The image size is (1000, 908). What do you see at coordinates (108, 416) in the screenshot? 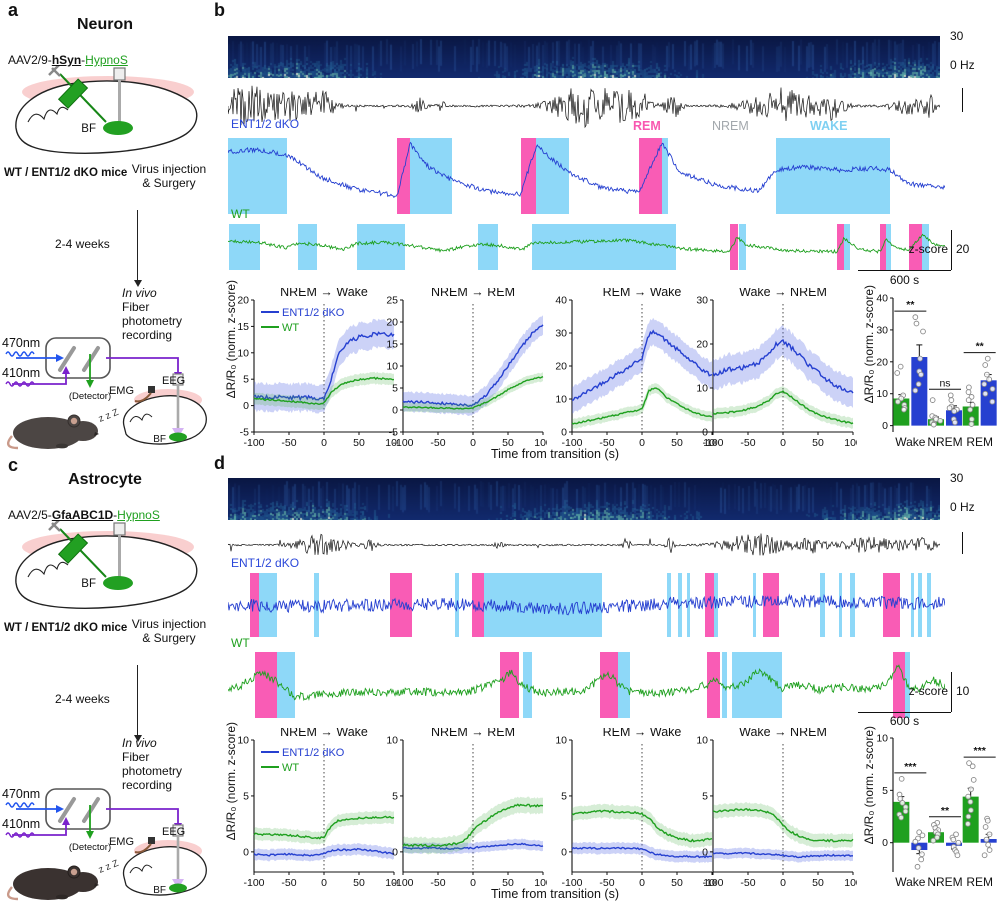
I see `sleep-zzz: z z Z` at bounding box center [108, 416].